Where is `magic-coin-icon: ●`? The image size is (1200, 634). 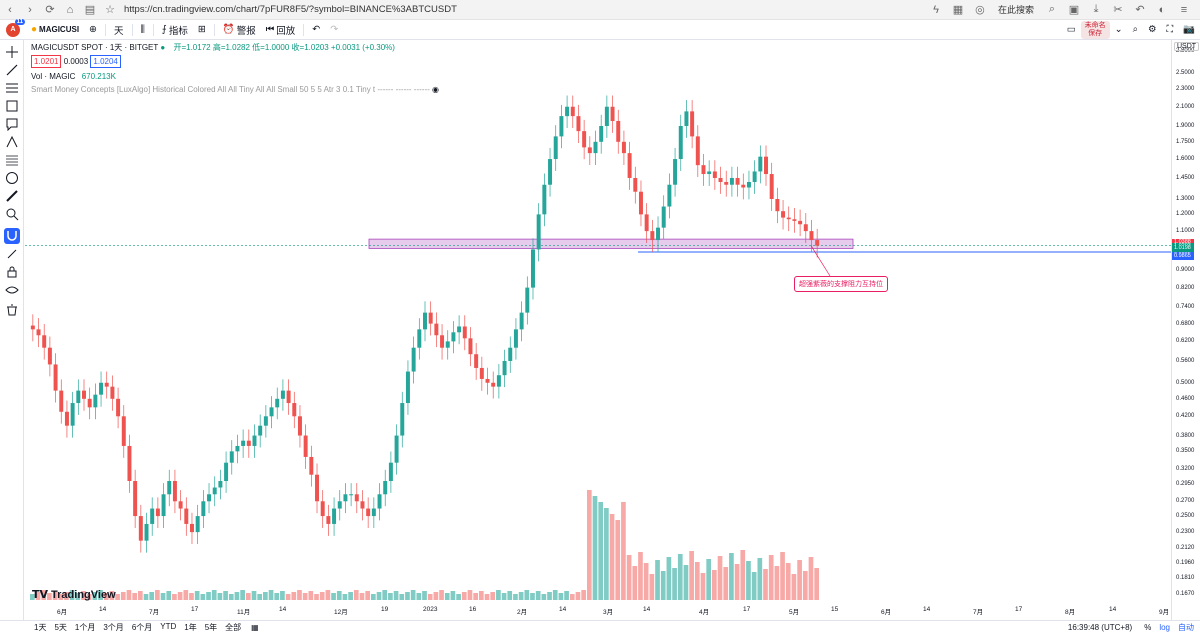 magic-coin-icon: ● is located at coordinates (34, 29).